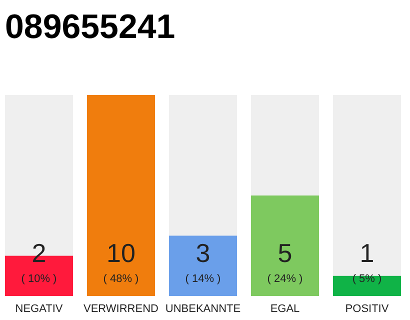 The height and width of the screenshot is (320, 410). What do you see at coordinates (367, 286) in the screenshot?
I see `bar` at bounding box center [367, 286].